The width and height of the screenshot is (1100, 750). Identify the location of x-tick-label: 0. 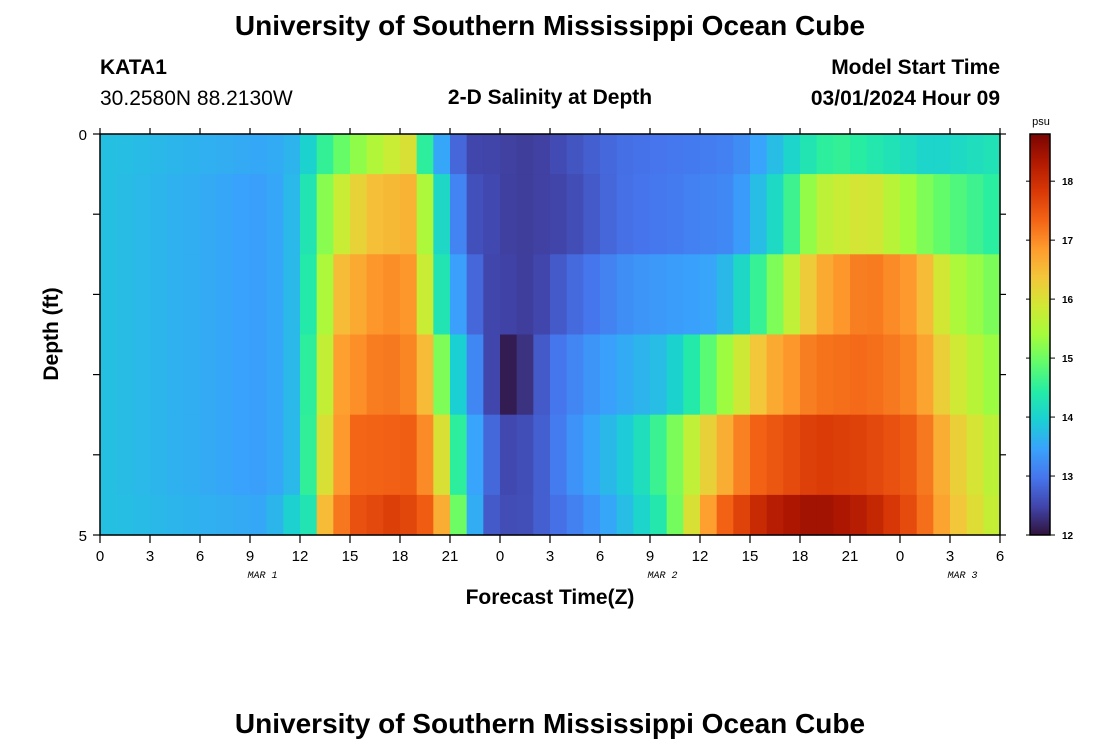
(100, 556).